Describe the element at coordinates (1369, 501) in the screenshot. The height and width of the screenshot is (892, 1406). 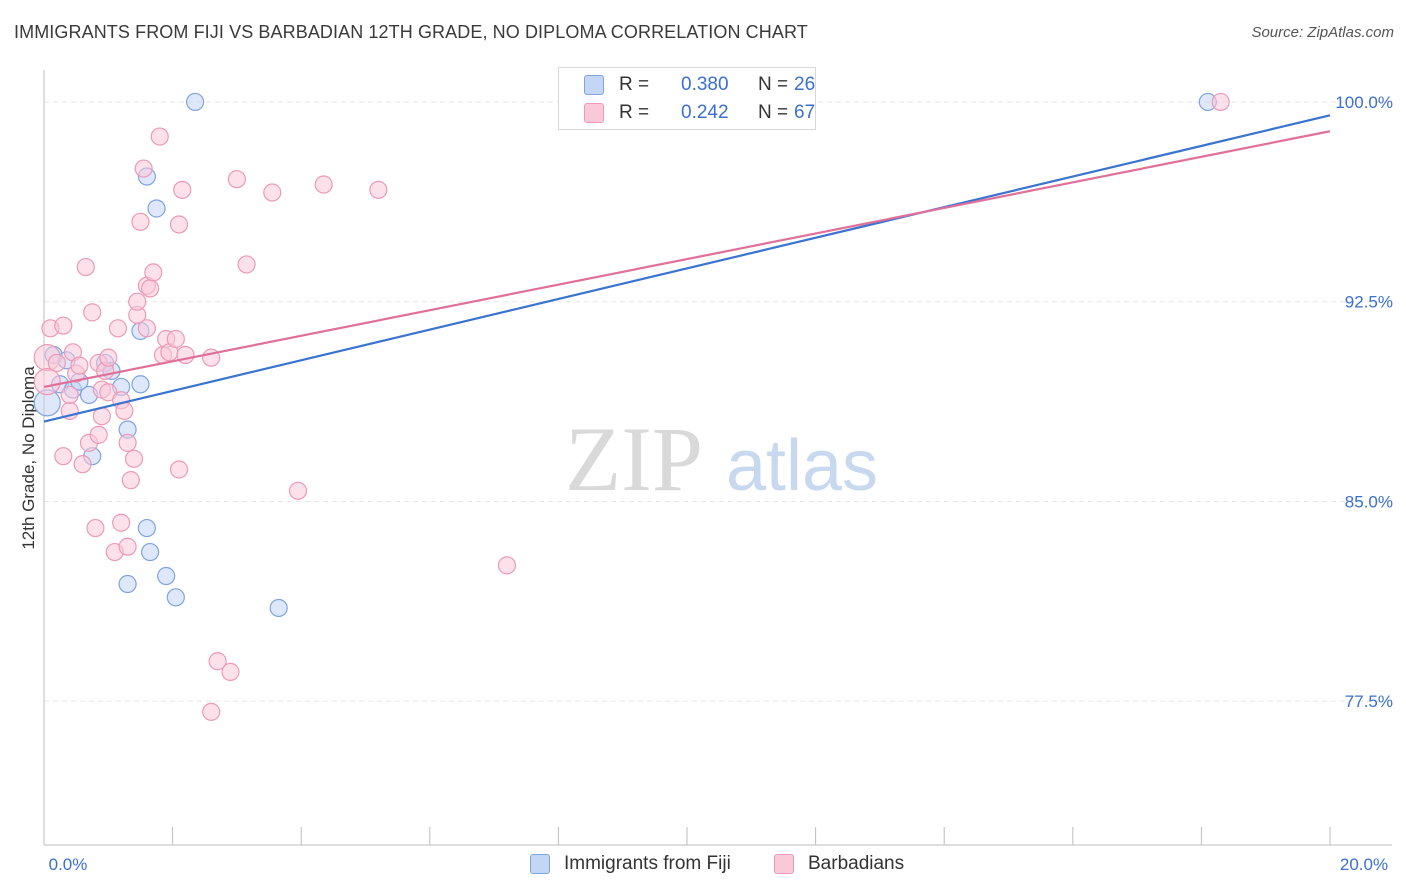
I see `y-tick-label: 85.0%` at that location.